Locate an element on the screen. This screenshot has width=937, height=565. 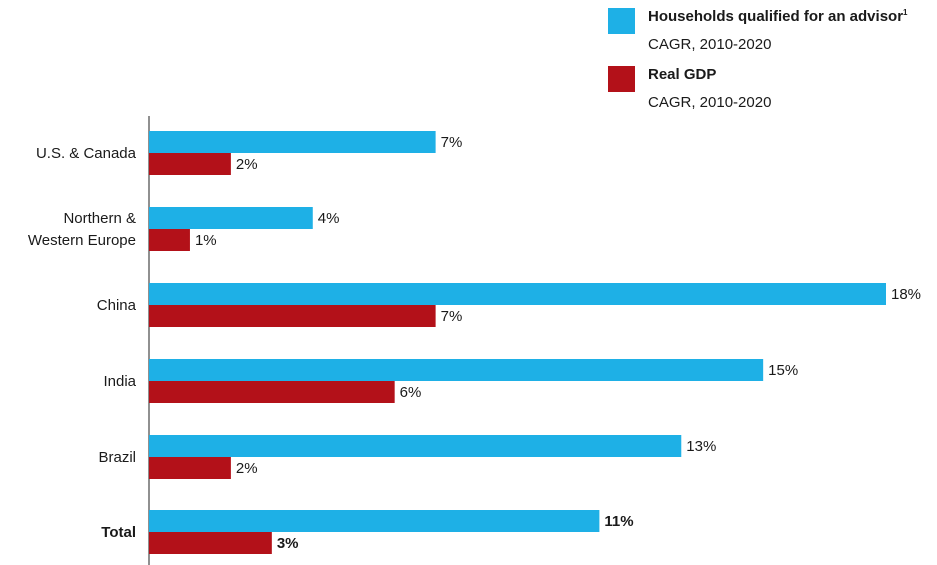
bar-u-s-and-canada-real-gdp is located at coordinates (190, 164).